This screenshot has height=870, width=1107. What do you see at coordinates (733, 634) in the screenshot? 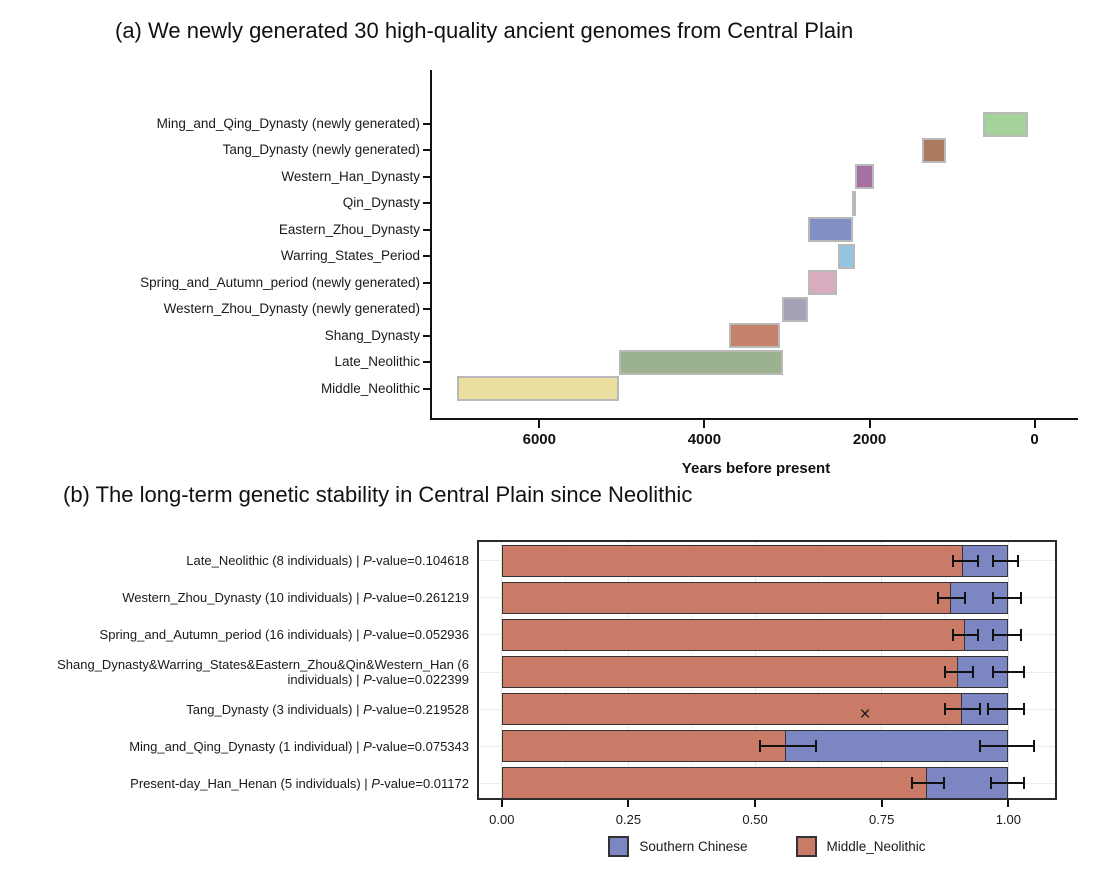
I see `bar-segment-middle-neolithic-spring-and-autumn-period` at bounding box center [733, 634].